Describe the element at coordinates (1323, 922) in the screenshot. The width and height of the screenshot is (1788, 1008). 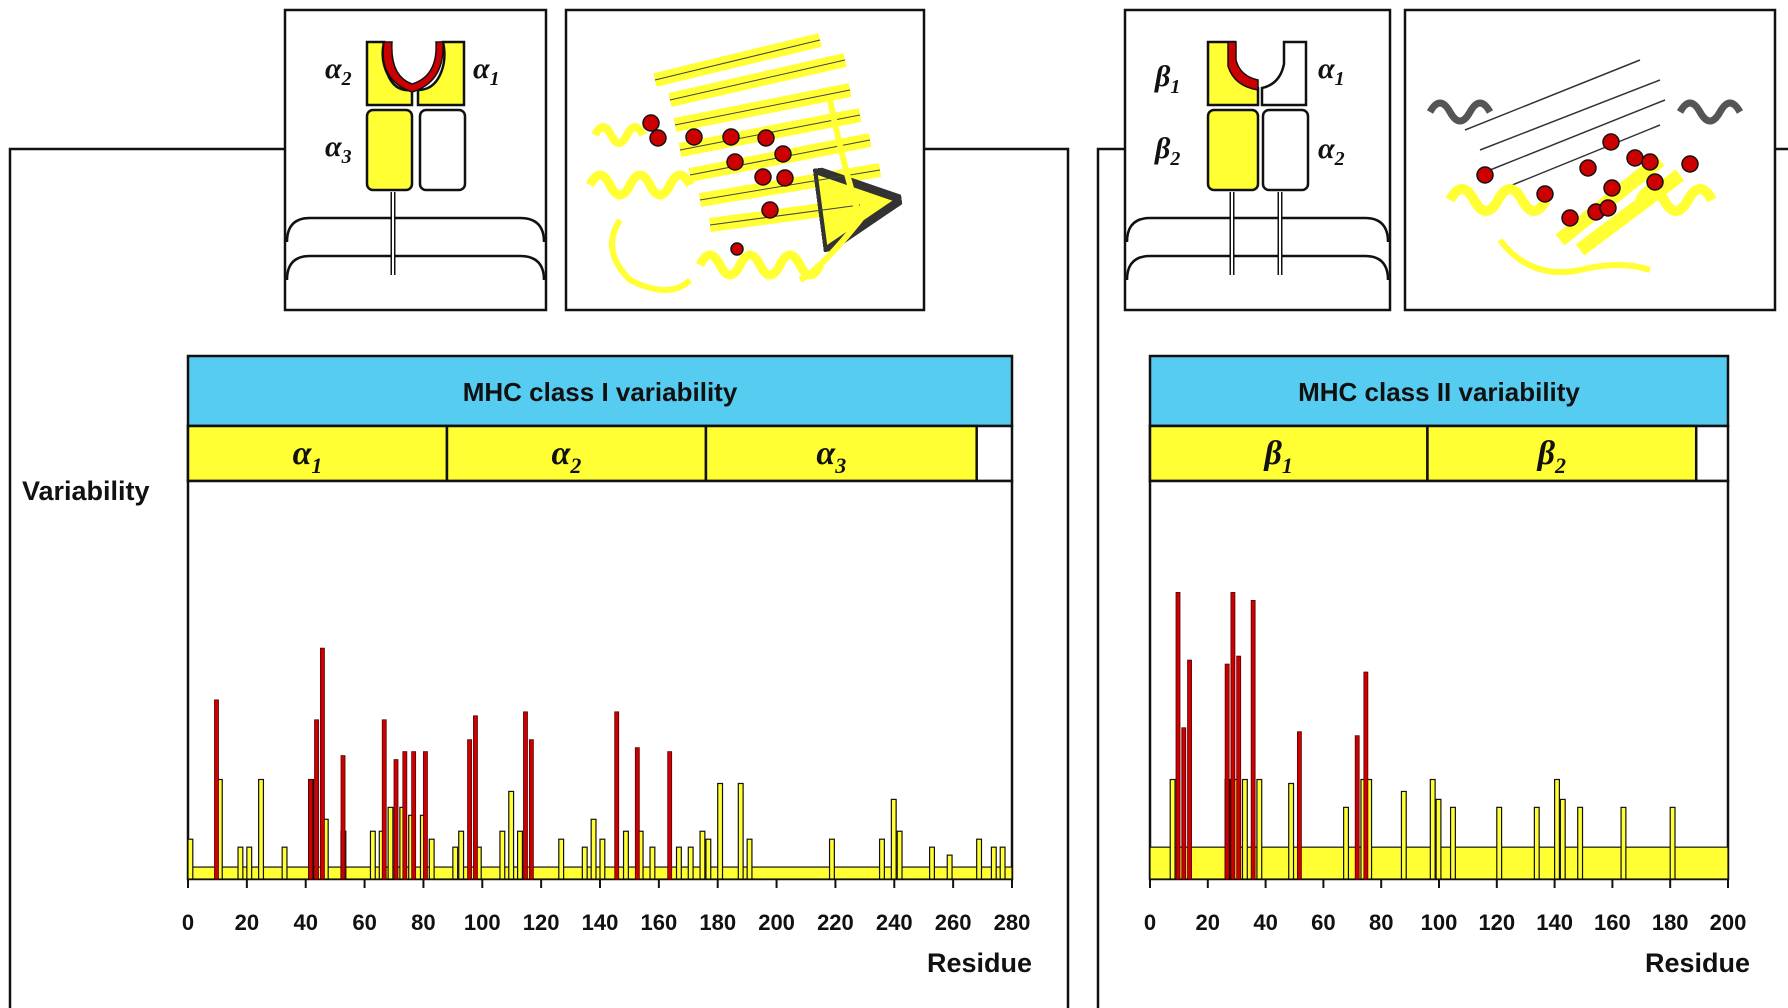
I see `x-tick-label: 60` at that location.